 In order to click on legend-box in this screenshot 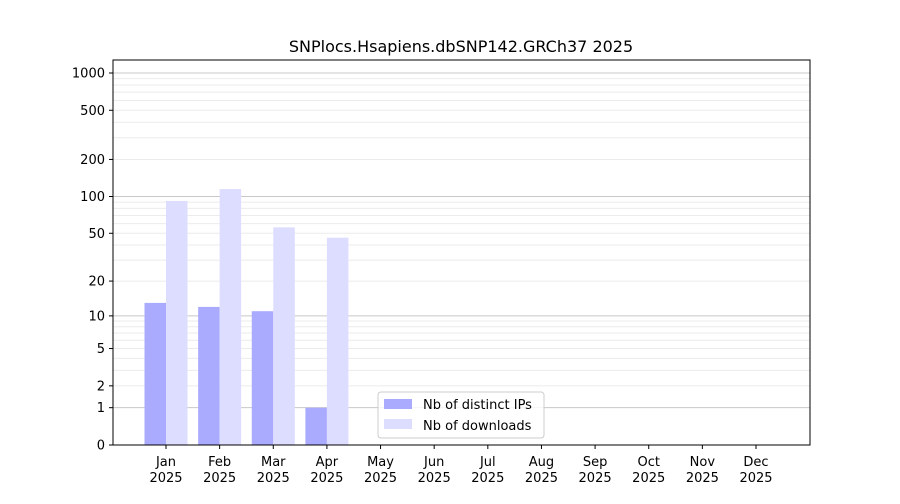, I will do `click(461, 415)`.